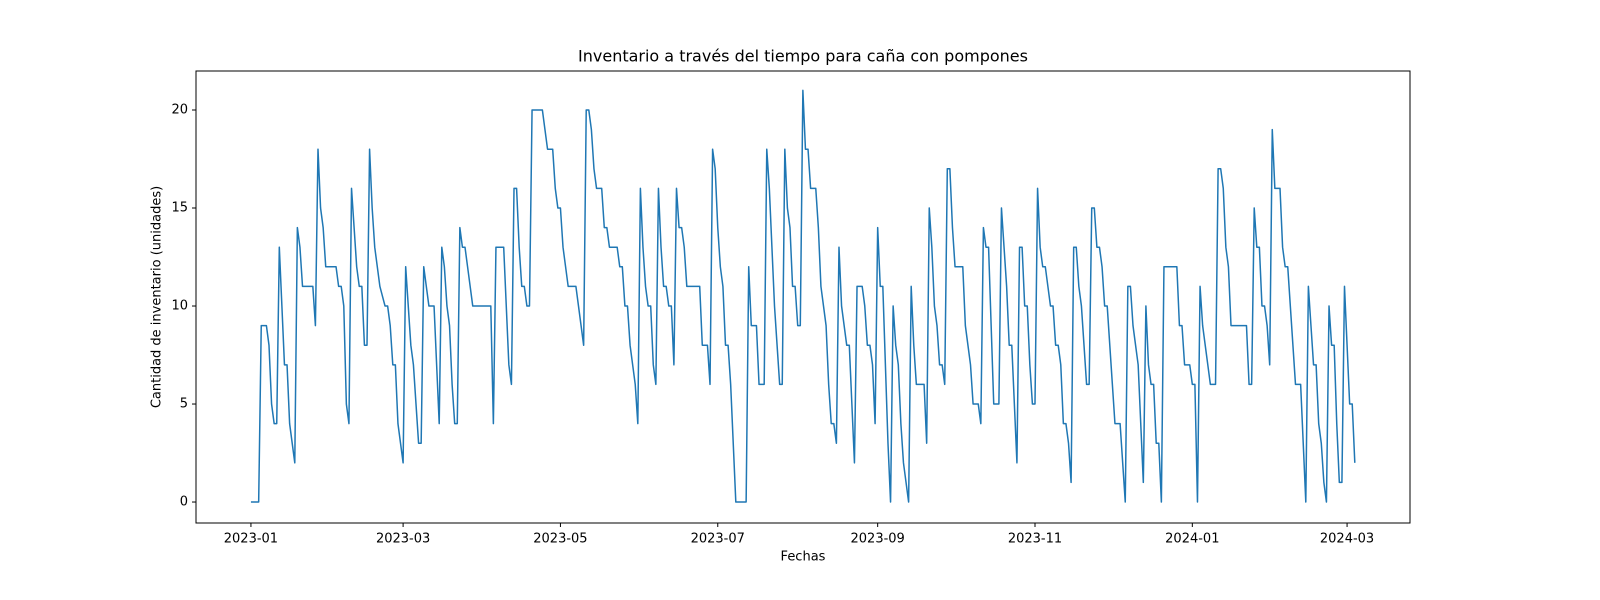  I want to click on y-tick-label: 10, so click(179, 306).